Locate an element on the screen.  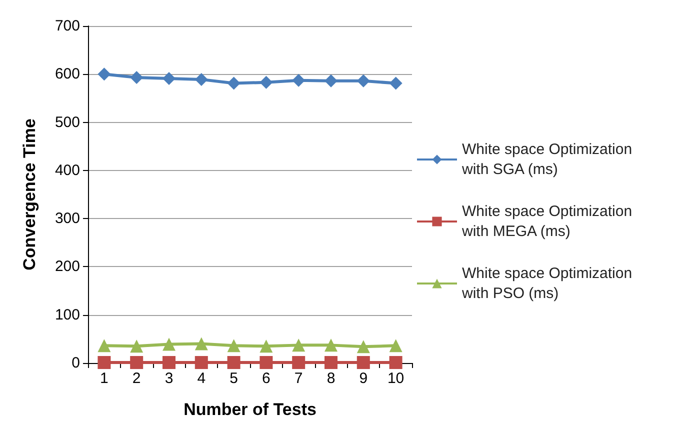
x-tick-label: 7 is located at coordinates (298, 378).